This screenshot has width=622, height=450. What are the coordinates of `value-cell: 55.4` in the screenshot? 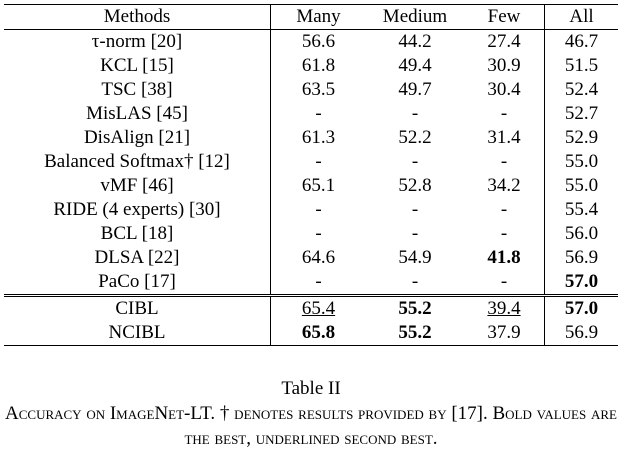 It's located at (581, 209).